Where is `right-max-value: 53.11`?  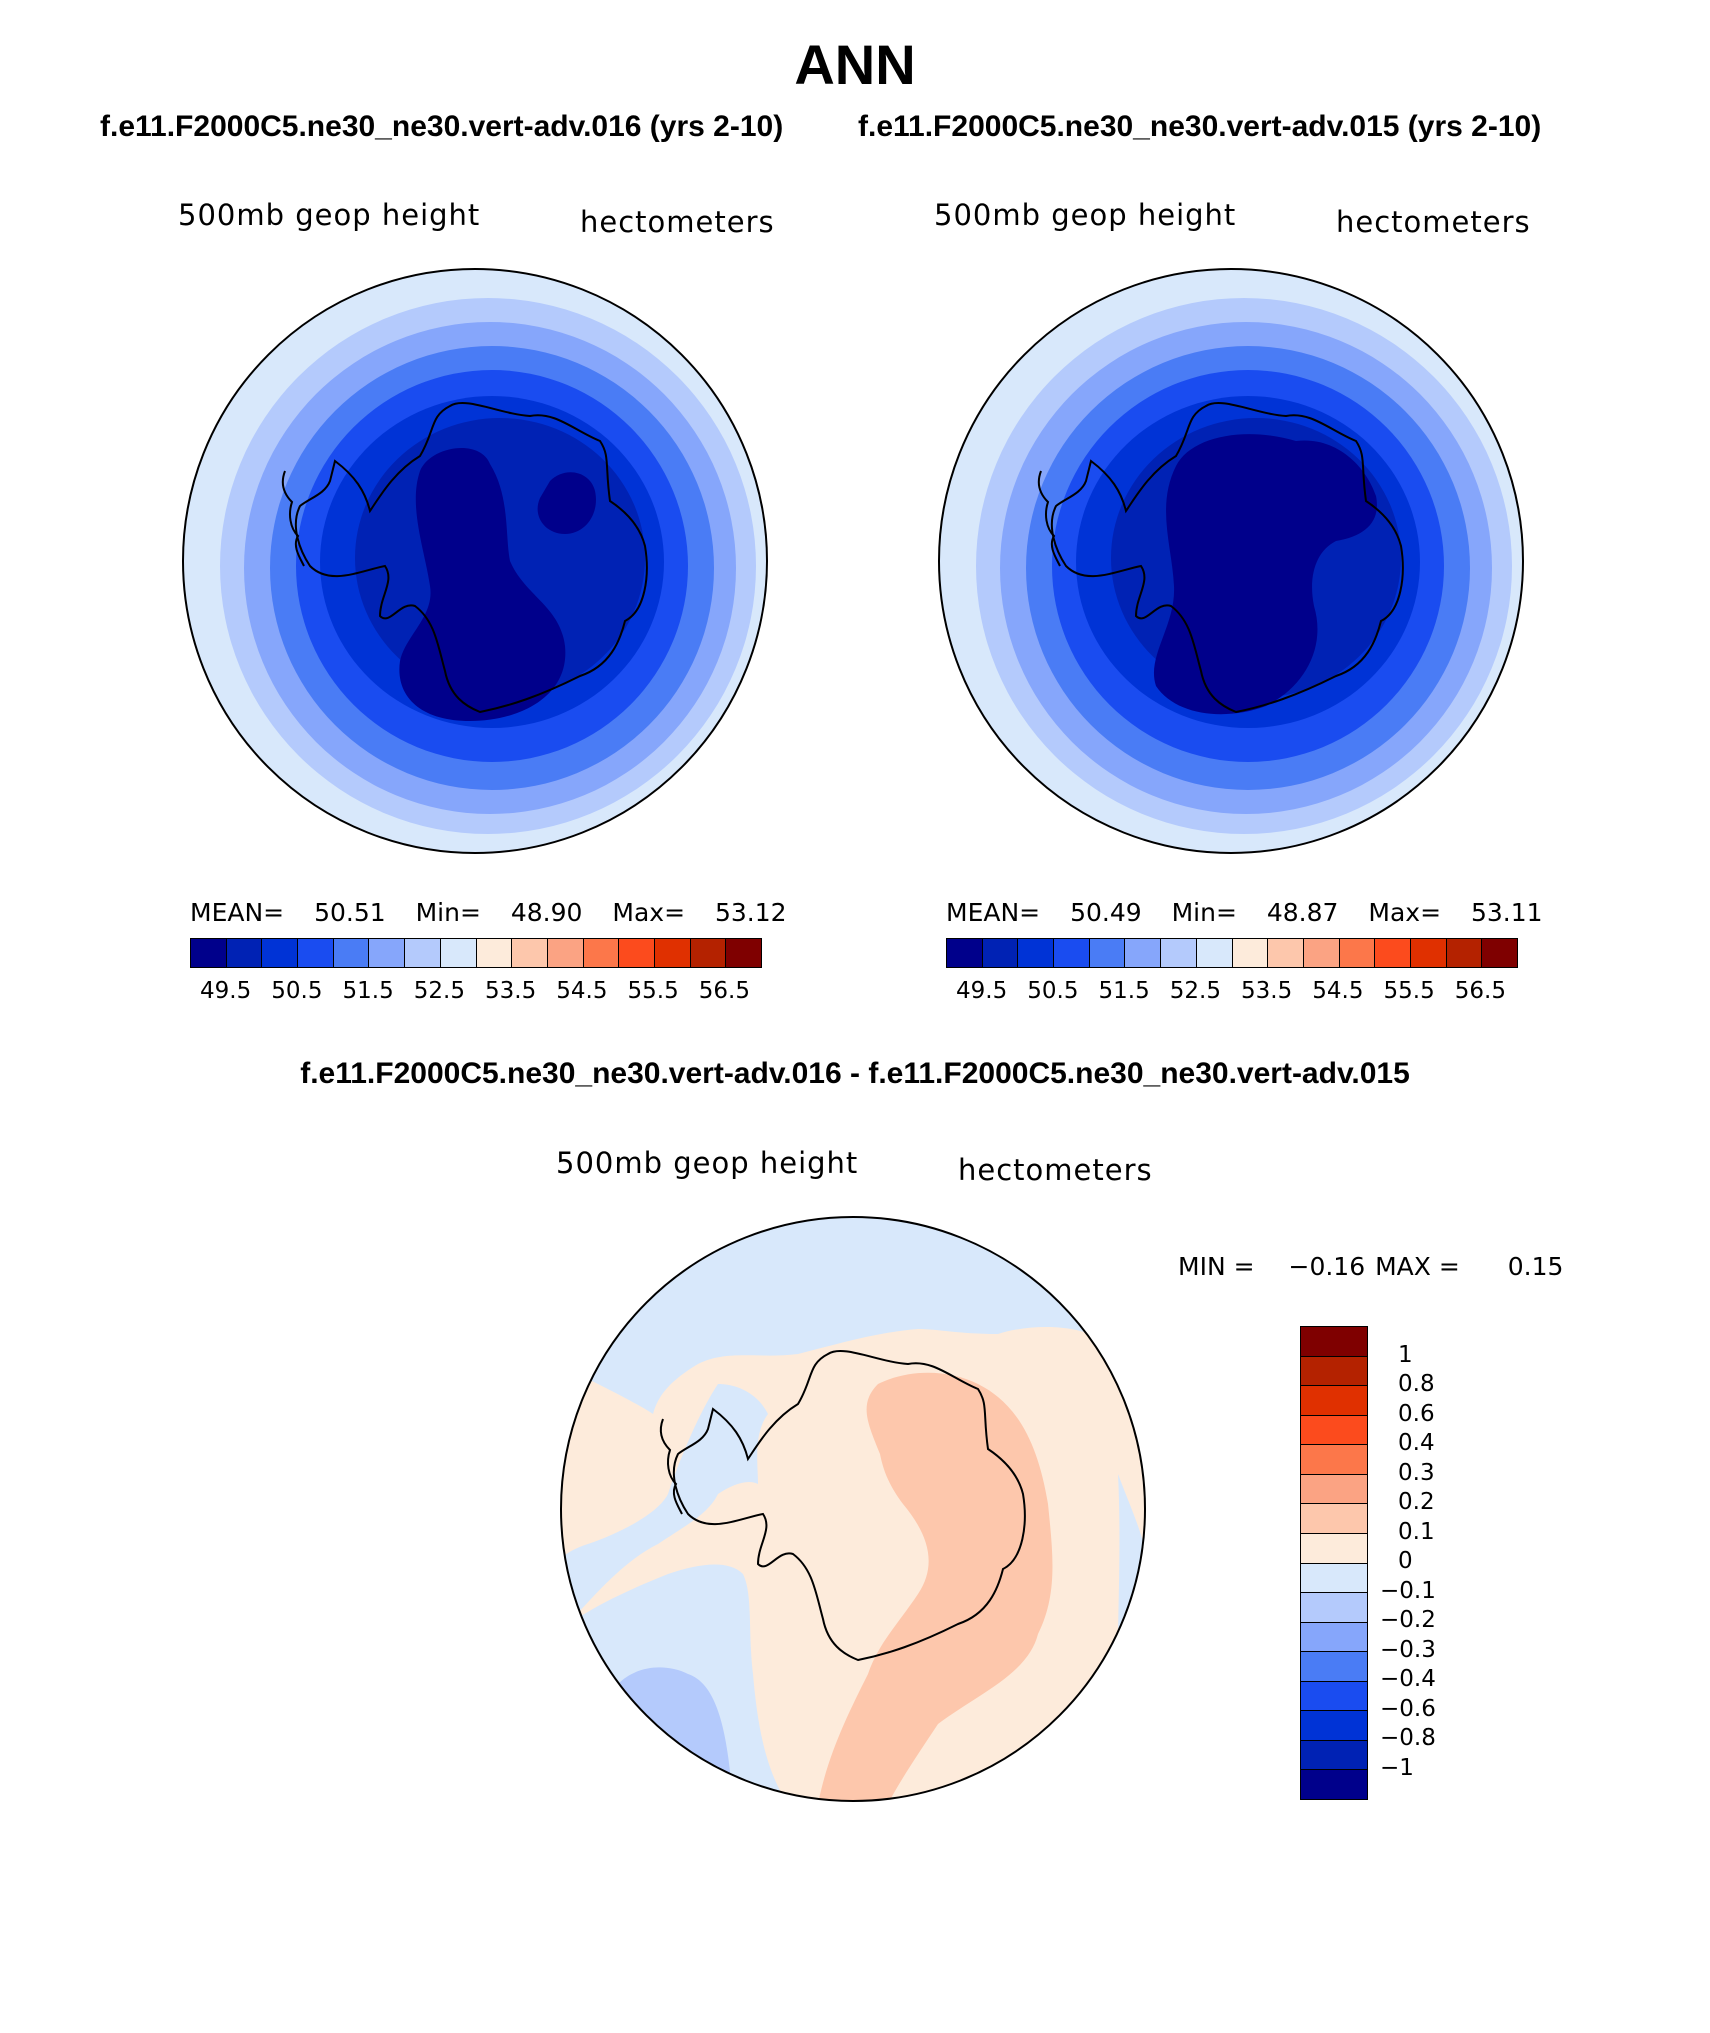 right-max-value: 53.11 is located at coordinates (1507, 912).